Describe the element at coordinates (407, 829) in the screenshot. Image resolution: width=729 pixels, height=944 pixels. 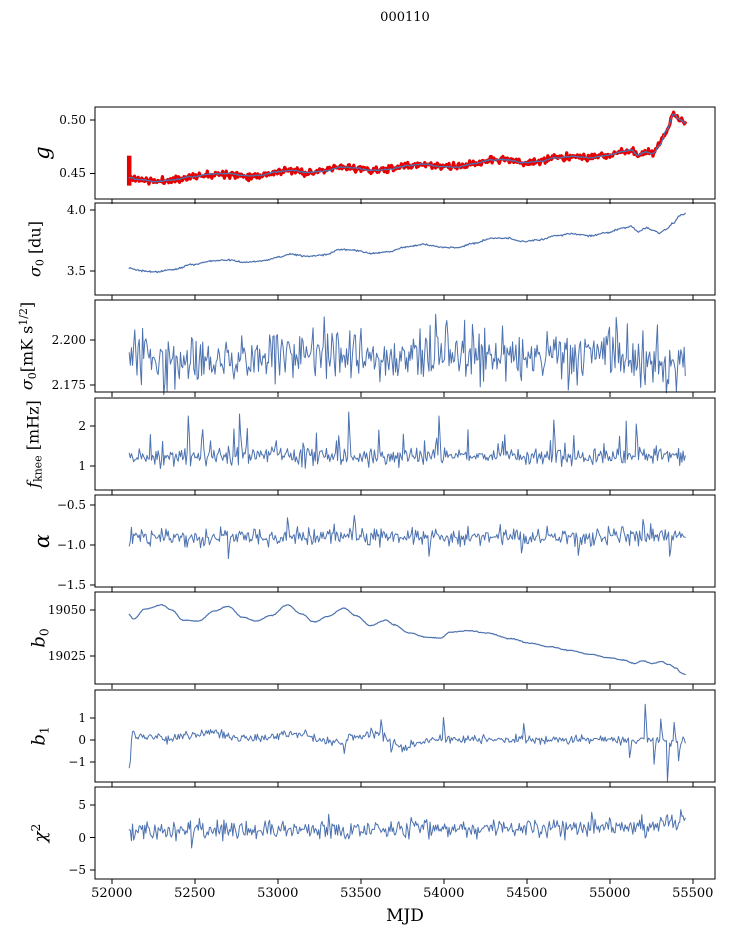
I see `series-chi2` at that location.